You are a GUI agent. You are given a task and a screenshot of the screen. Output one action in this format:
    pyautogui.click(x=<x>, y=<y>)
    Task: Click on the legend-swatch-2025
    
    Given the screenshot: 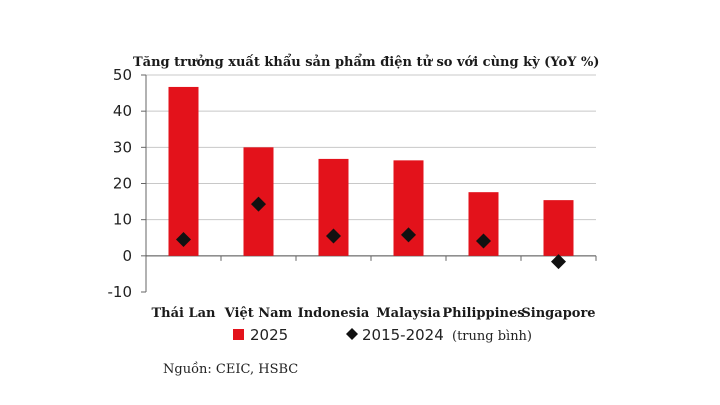 What is the action you would take?
    pyautogui.click(x=238, y=334)
    